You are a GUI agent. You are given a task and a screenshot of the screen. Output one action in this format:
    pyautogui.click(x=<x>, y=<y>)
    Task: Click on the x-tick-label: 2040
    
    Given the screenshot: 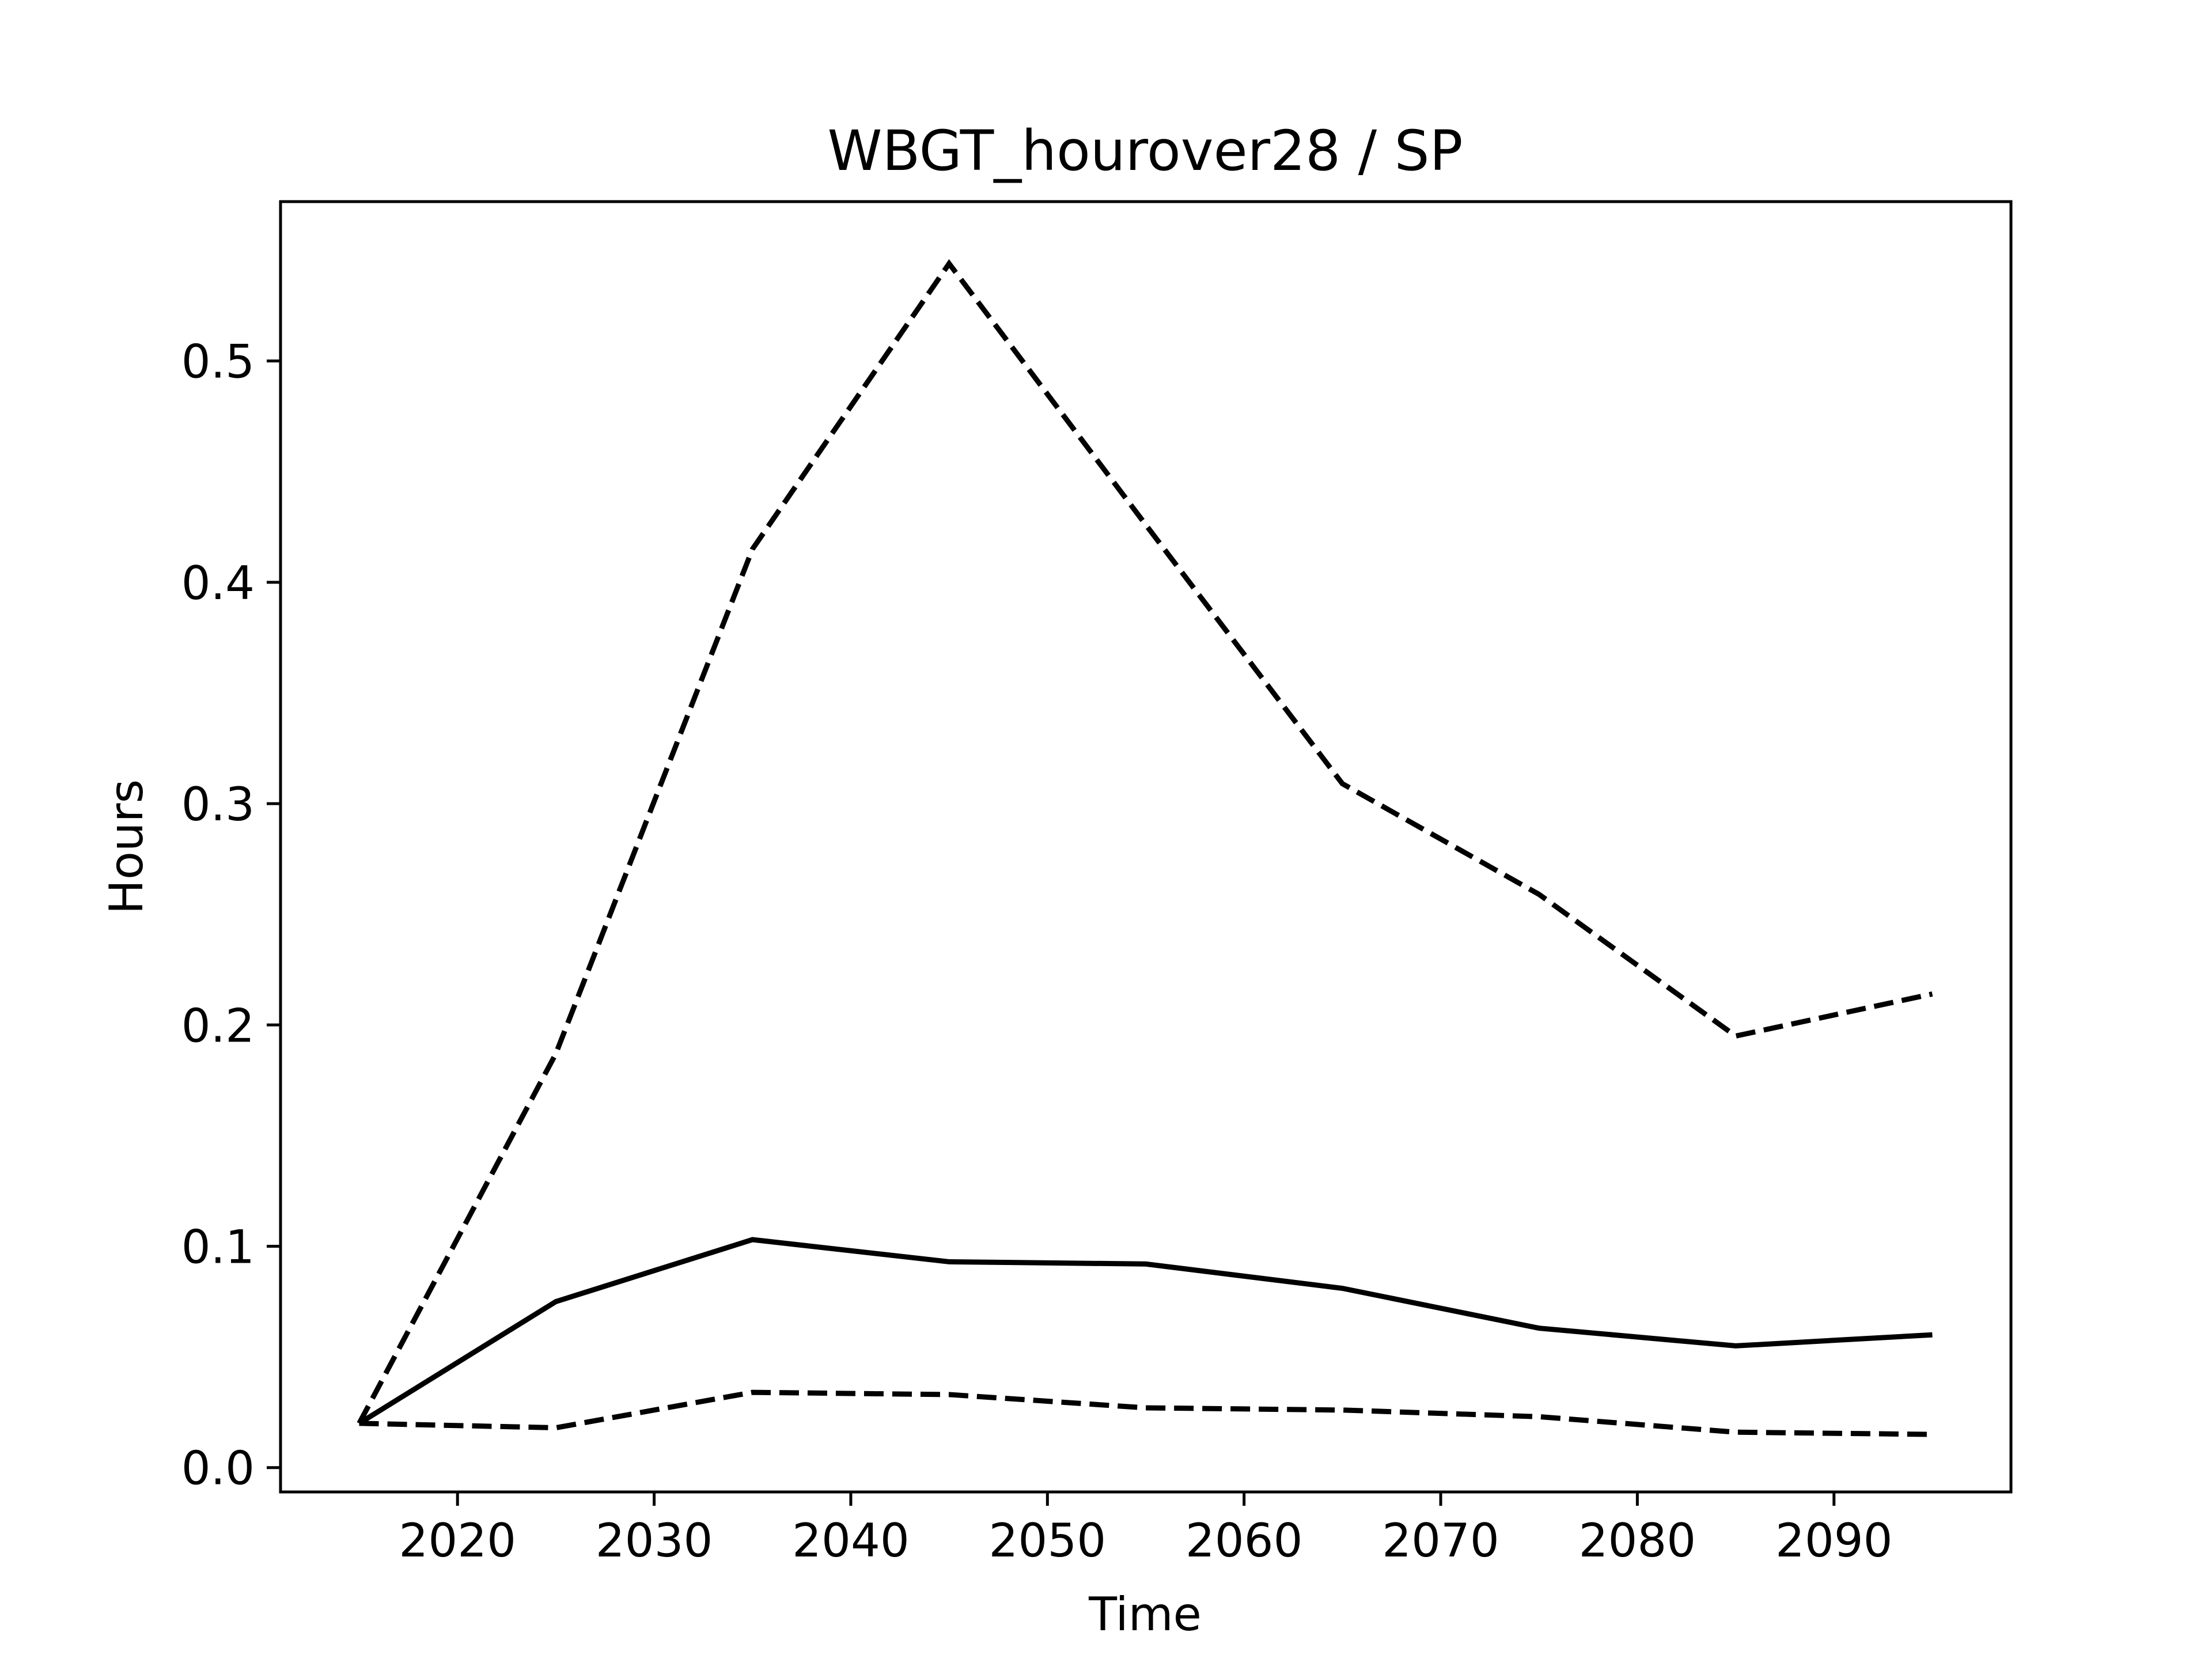 What is the action you would take?
    pyautogui.click(x=851, y=1540)
    